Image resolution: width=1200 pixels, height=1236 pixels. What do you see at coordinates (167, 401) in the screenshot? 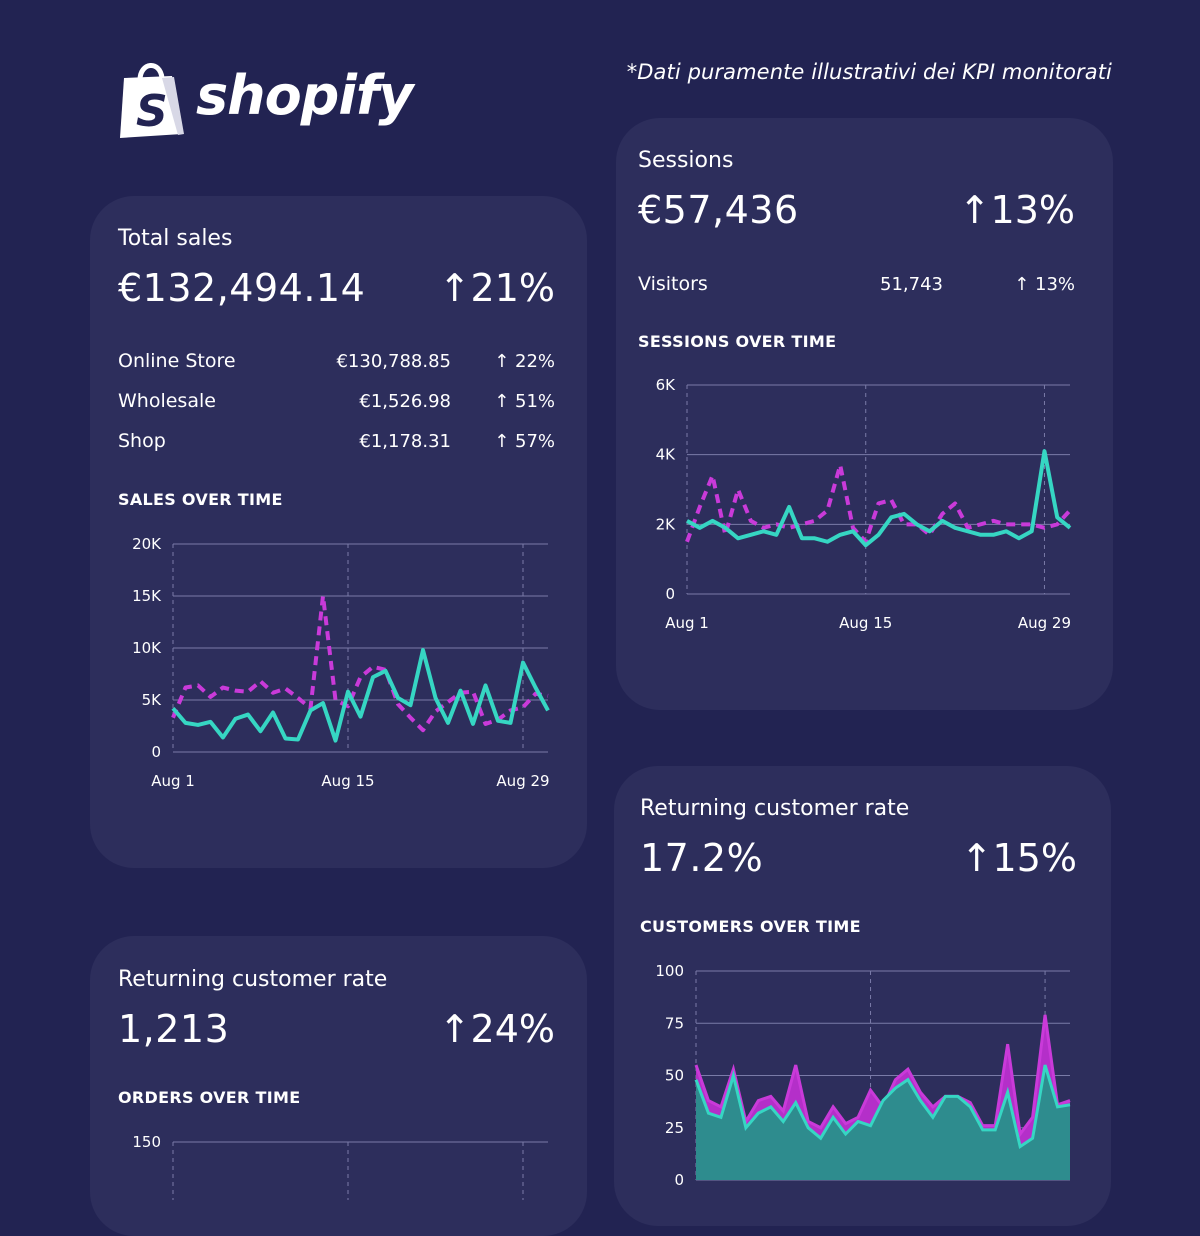
I see `breakdown-label-wholesale: Wholesale` at bounding box center [167, 401].